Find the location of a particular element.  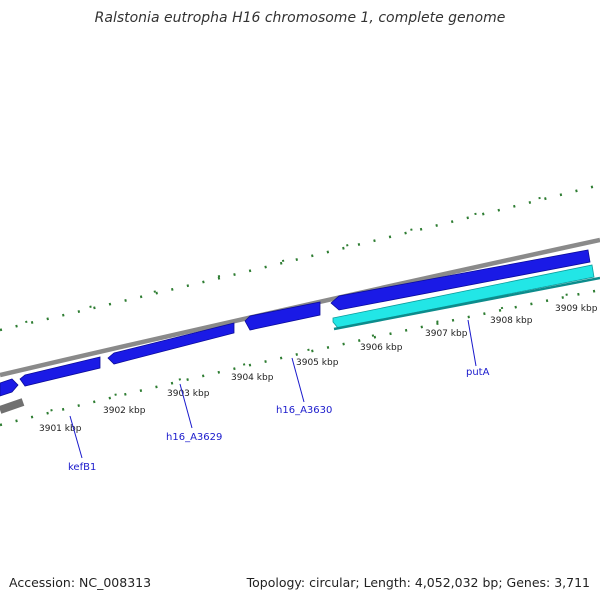

gene-label-putA: putA is located at coordinates (478, 372).